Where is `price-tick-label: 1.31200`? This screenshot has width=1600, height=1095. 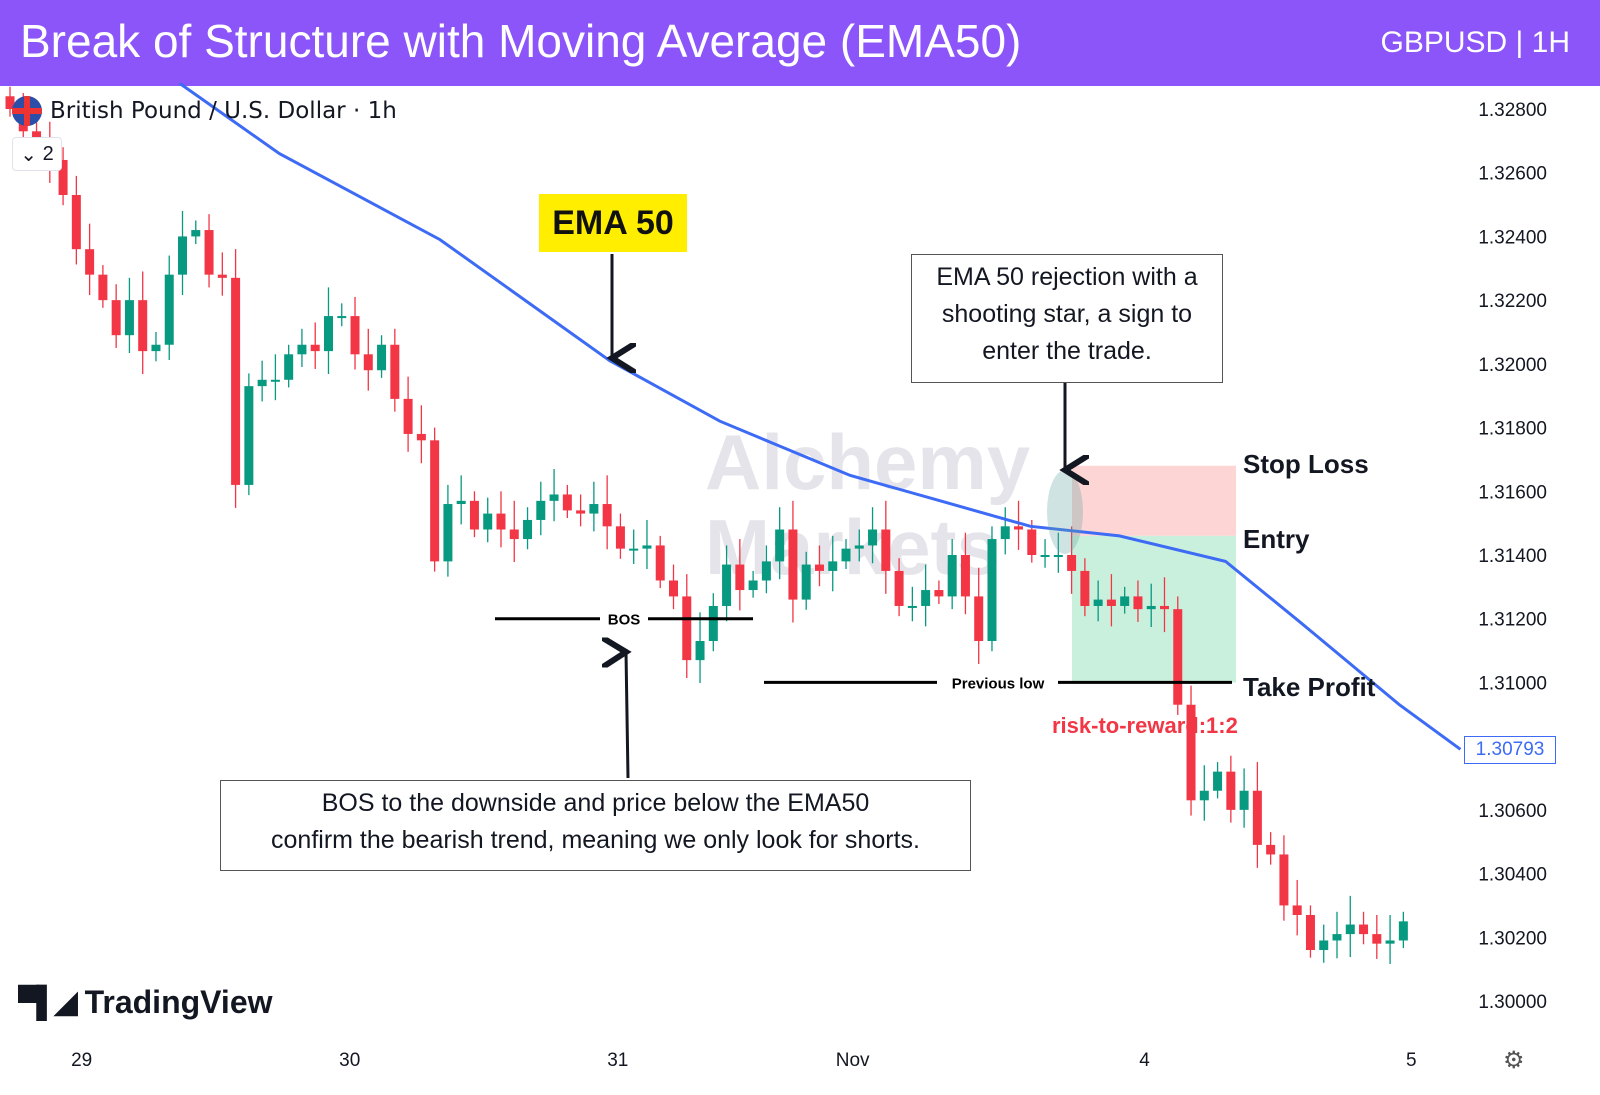
price-tick-label: 1.31200 is located at coordinates (1512, 620).